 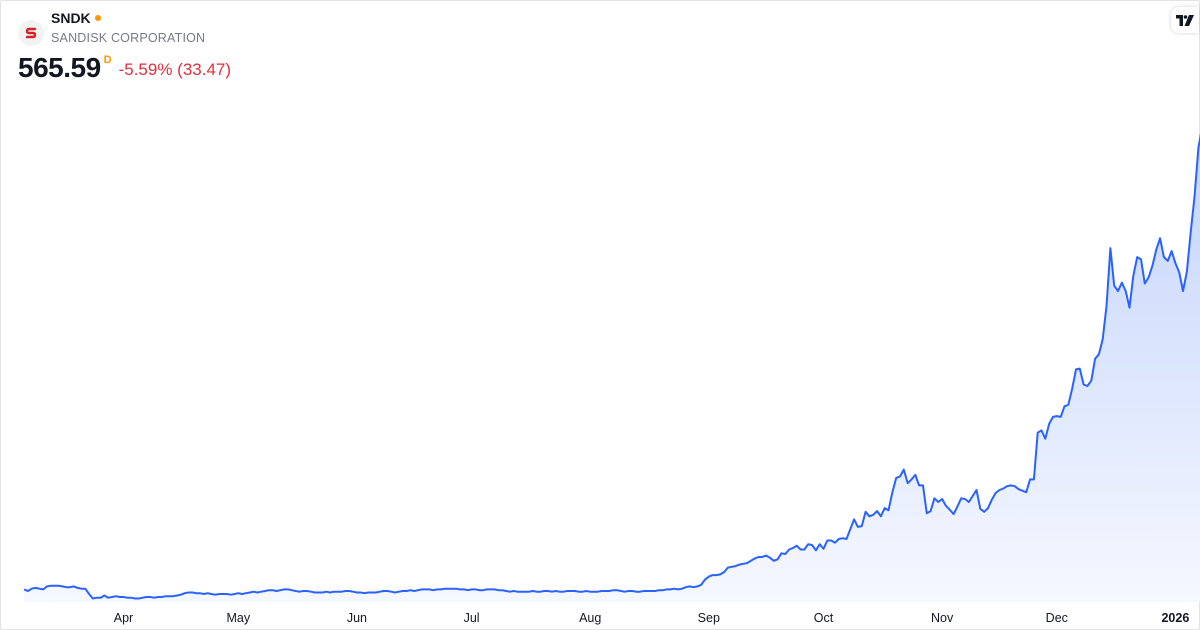 What do you see at coordinates (1175, 618) in the screenshot?
I see `x-tick-label: 2026` at bounding box center [1175, 618].